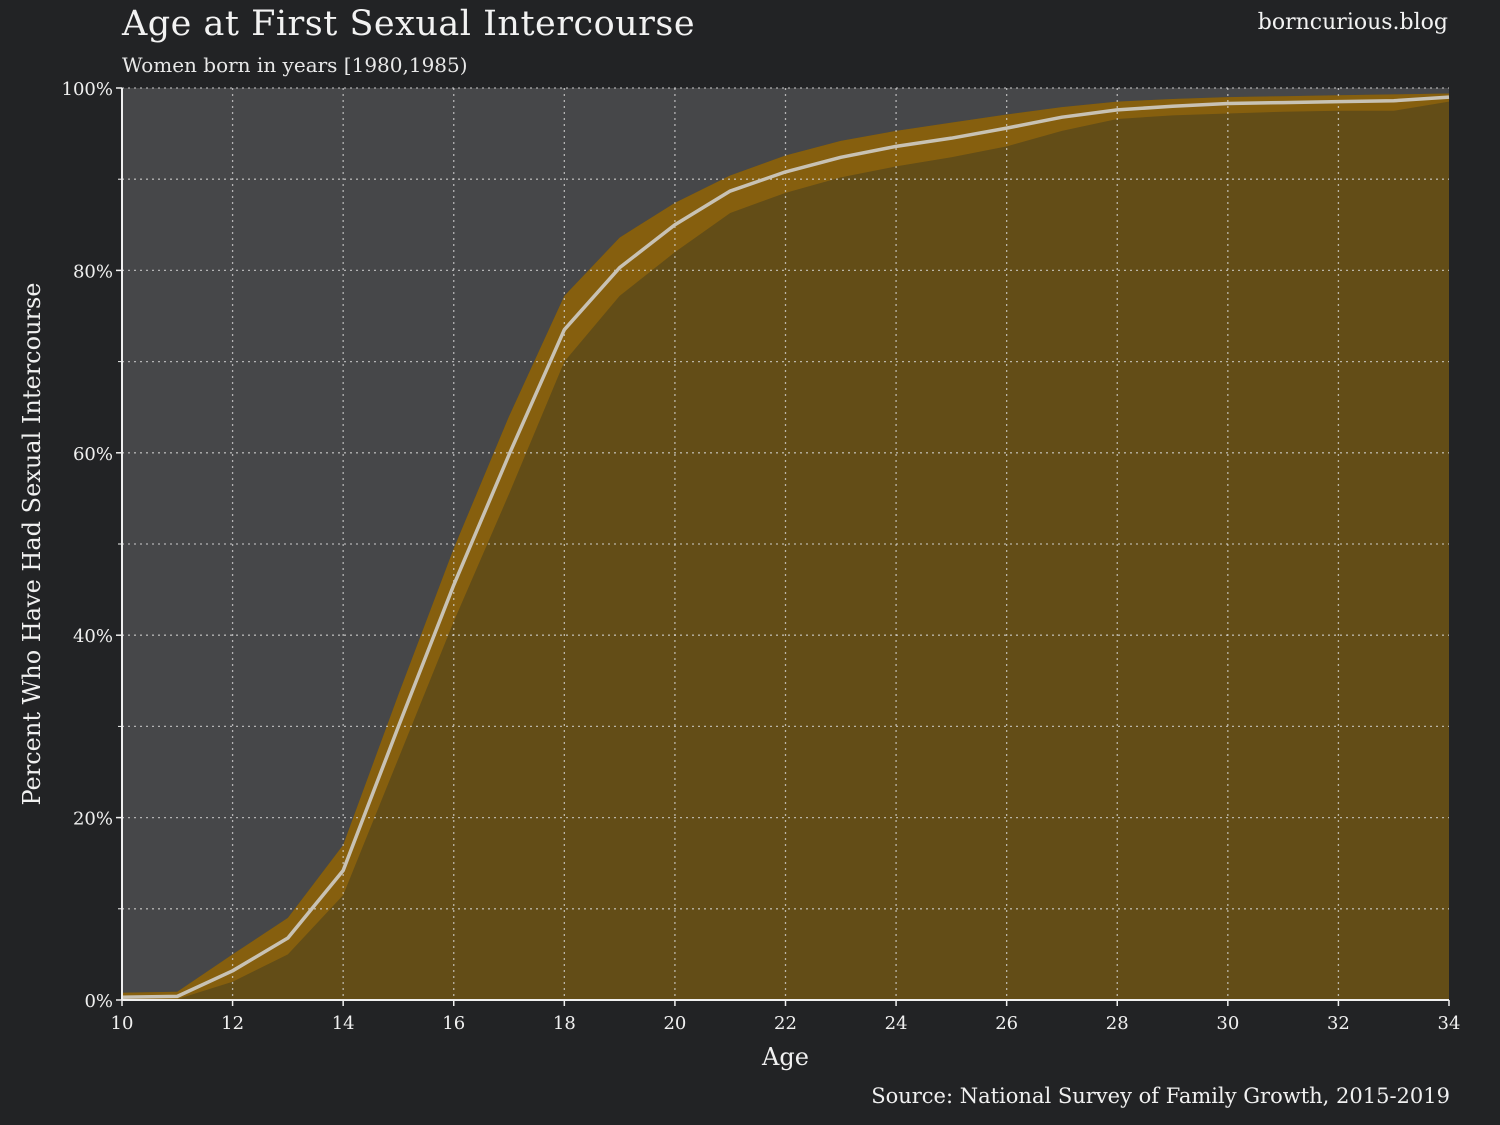 The image size is (1500, 1125). Describe the element at coordinates (87, 89) in the screenshot. I see `y-tick-label: 100%` at that location.